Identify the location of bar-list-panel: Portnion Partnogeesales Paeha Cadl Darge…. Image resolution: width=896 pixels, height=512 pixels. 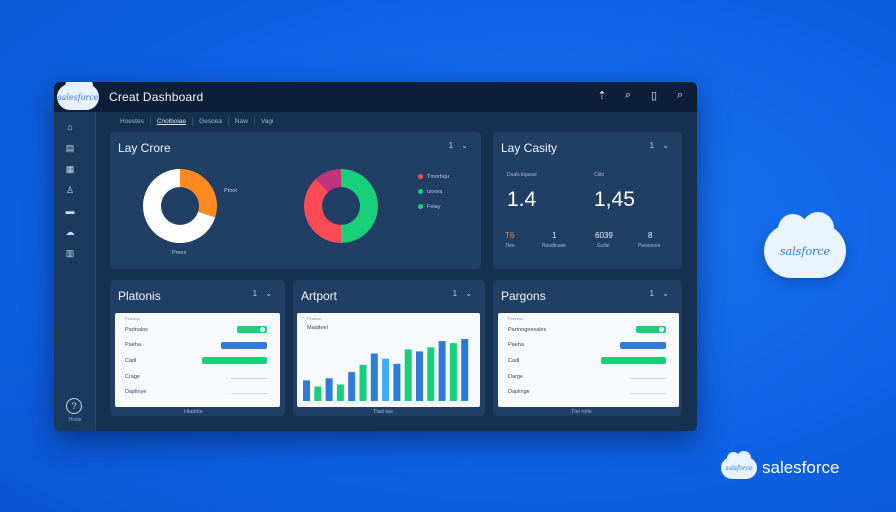
(588, 360).